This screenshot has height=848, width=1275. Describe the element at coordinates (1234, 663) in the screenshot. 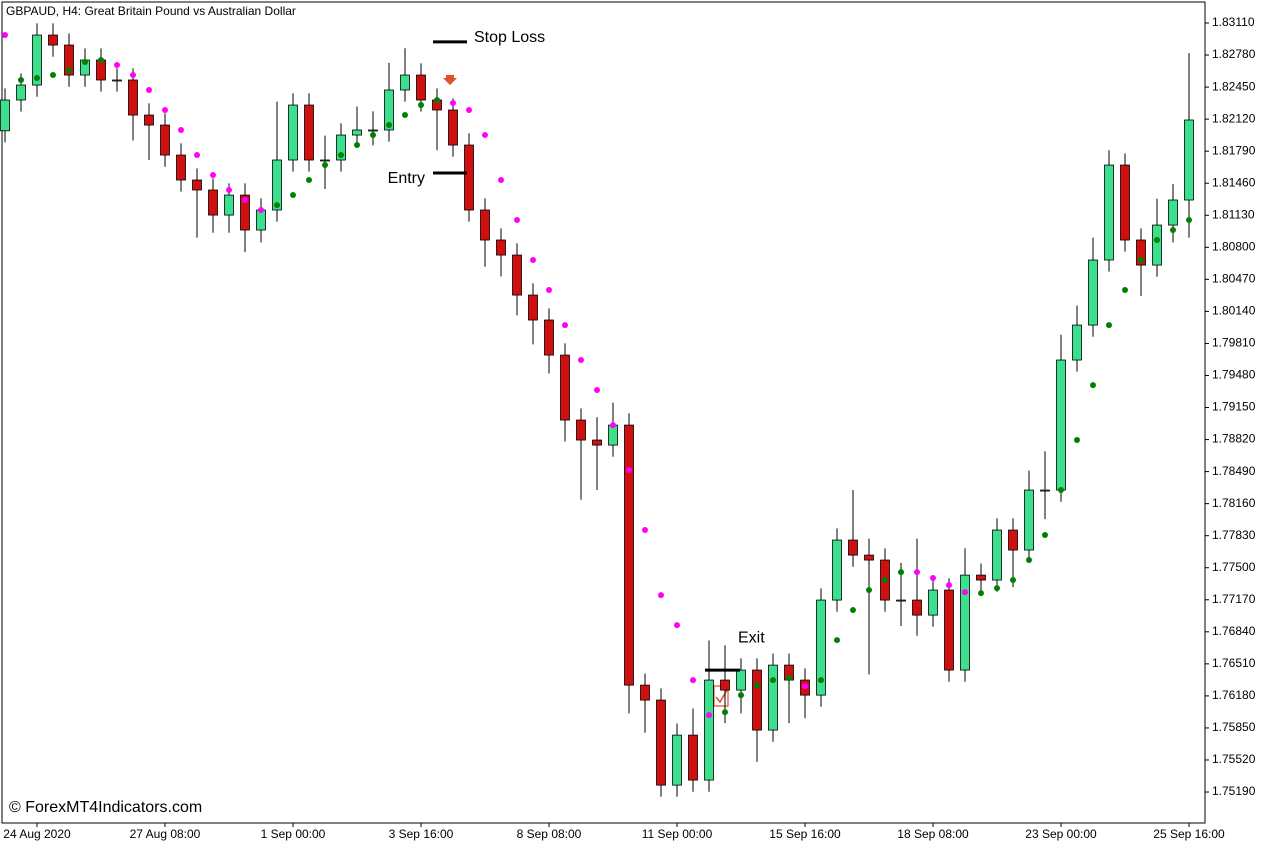

I see `y-tick-label: 1.76510` at that location.